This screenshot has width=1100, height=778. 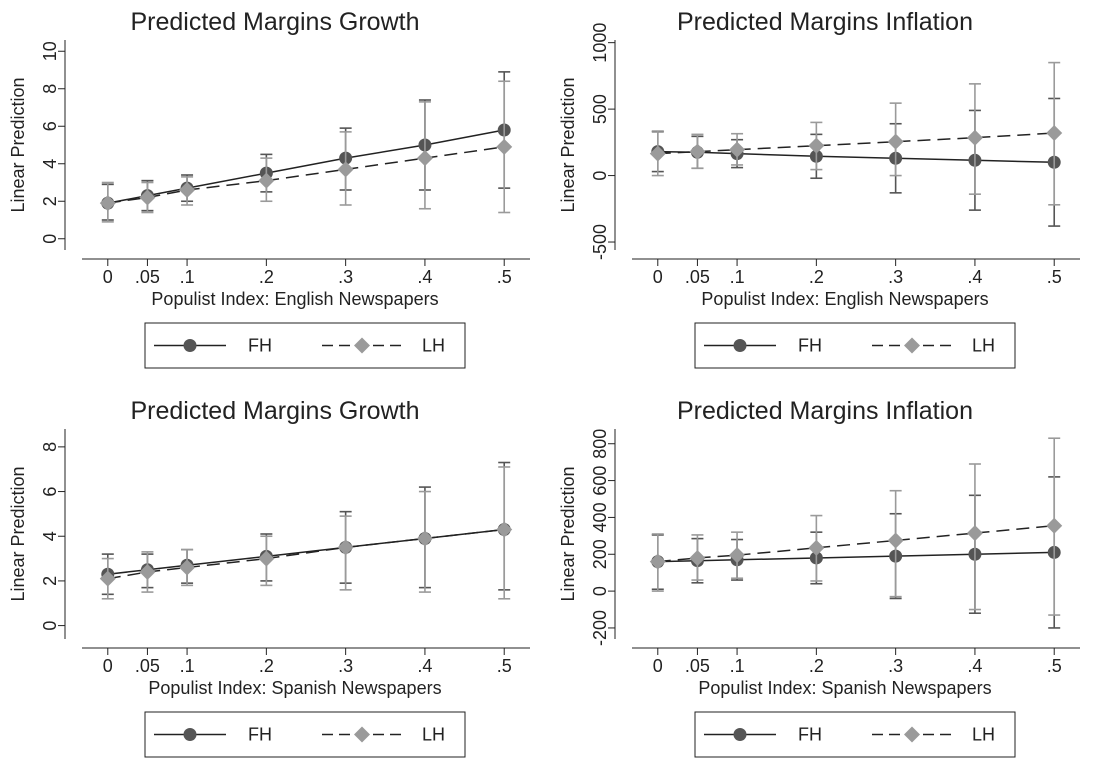 What do you see at coordinates (345, 666) in the screenshot?
I see `growth-spanish-x-tick-label: .3` at bounding box center [345, 666].